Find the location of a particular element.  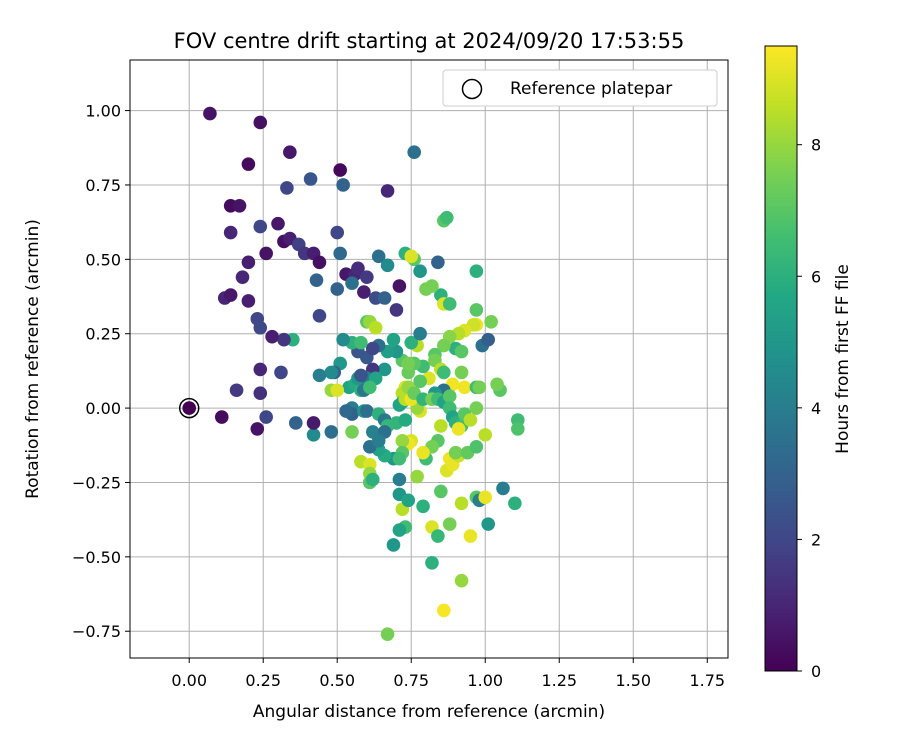

x-tick-label: 0.75 is located at coordinates (411, 680).